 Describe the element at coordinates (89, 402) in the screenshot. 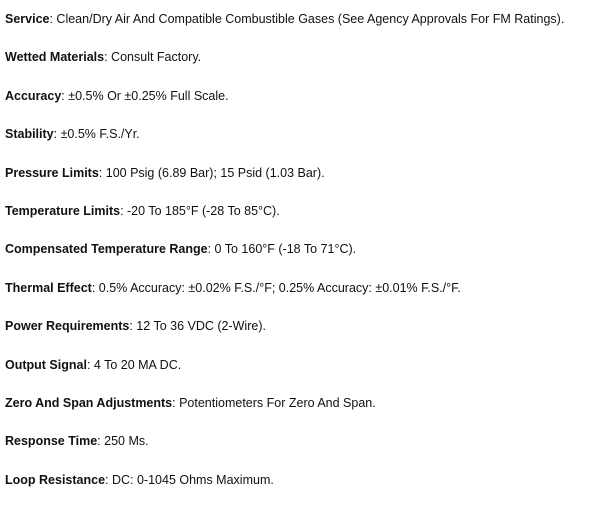

I see `spec-label: Zero And Span Adjustments` at that location.